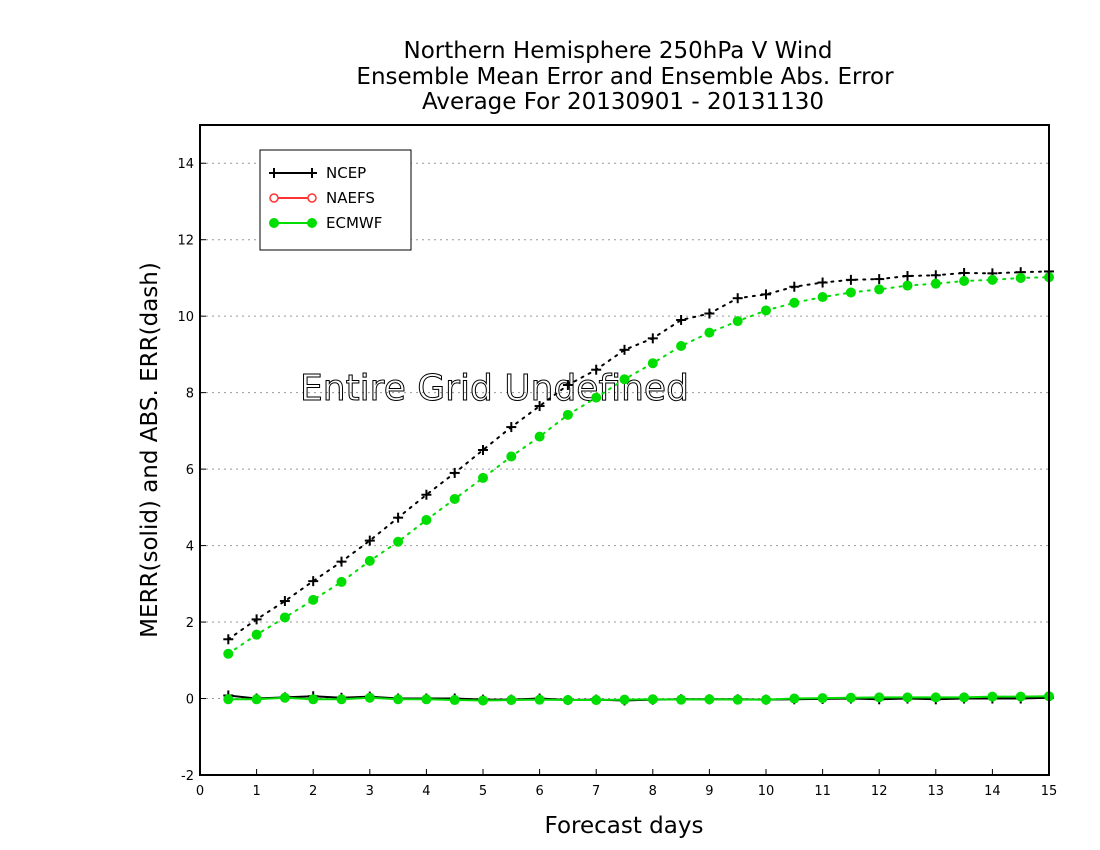 The image size is (1100, 850). Describe the element at coordinates (879, 791) in the screenshot. I see `x-tick-label: 12` at that location.